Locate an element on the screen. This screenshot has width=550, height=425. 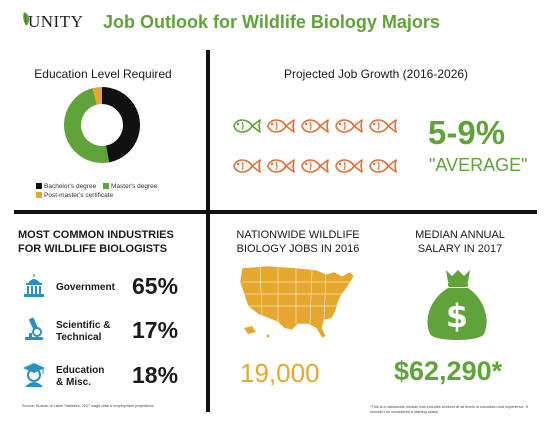
jobs-heading-line1: NATIONWIDE WILDLIFE is located at coordinates (298, 235).